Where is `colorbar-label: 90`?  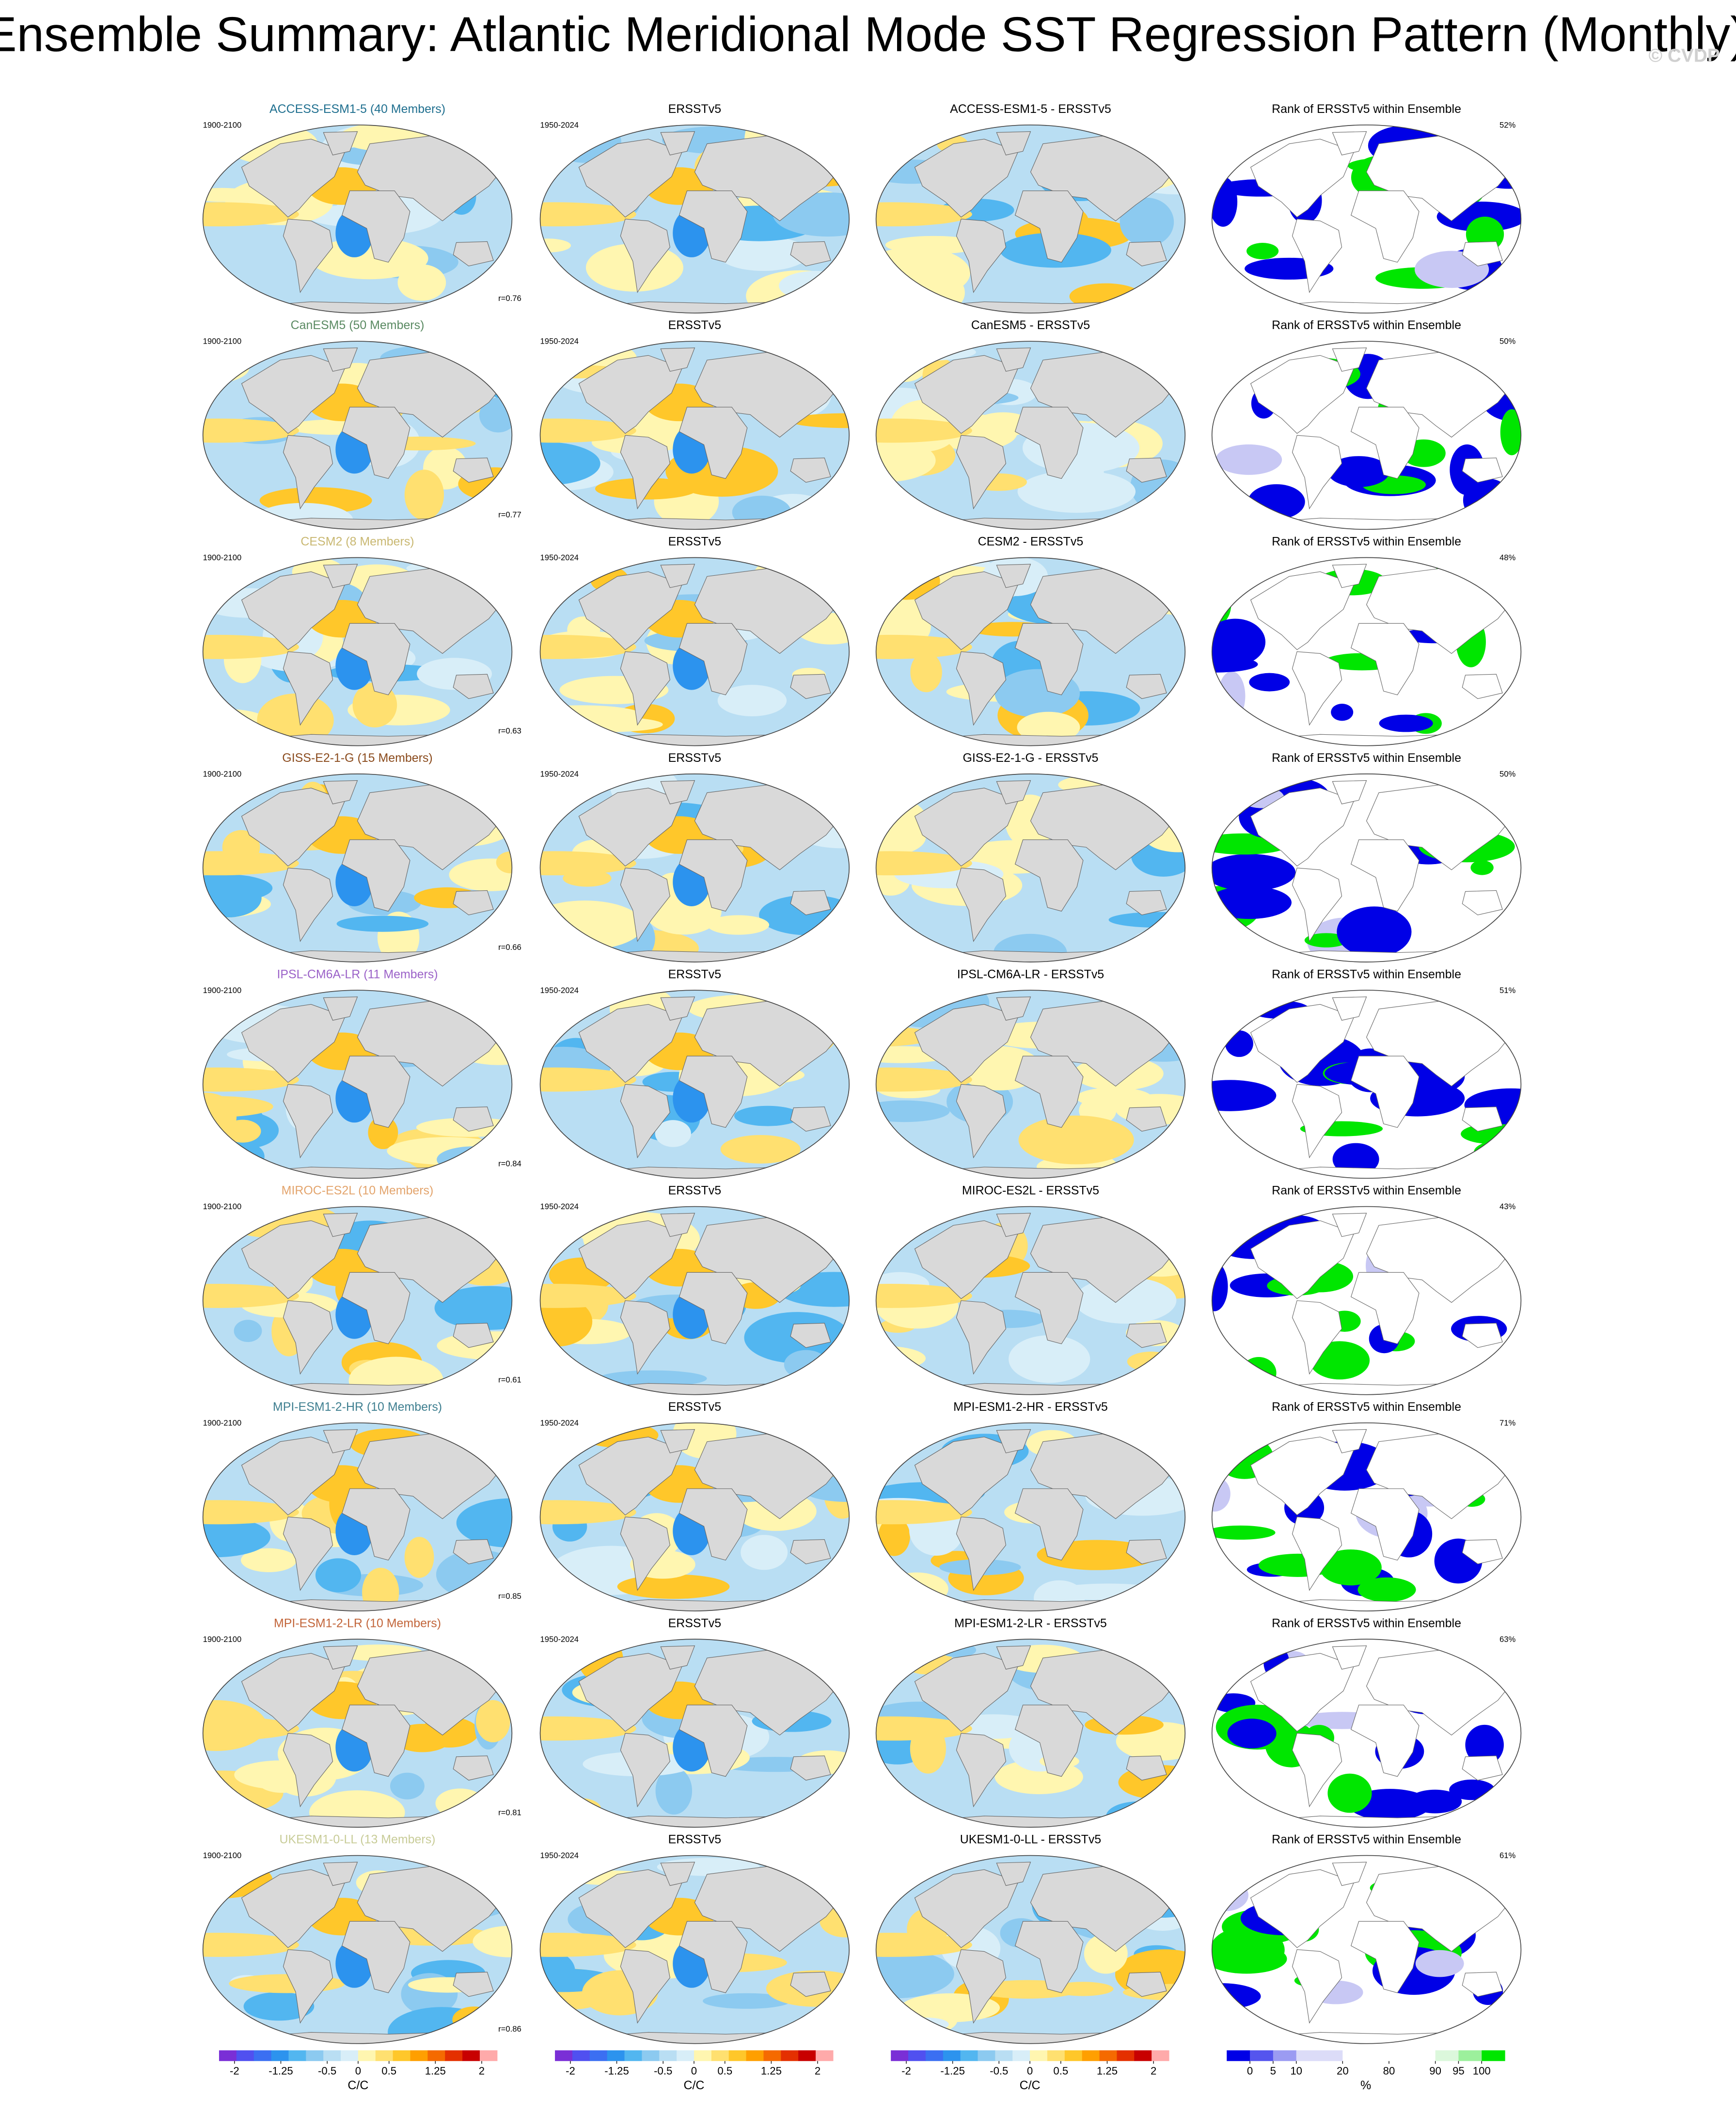 colorbar-label: 90 is located at coordinates (1435, 2071).